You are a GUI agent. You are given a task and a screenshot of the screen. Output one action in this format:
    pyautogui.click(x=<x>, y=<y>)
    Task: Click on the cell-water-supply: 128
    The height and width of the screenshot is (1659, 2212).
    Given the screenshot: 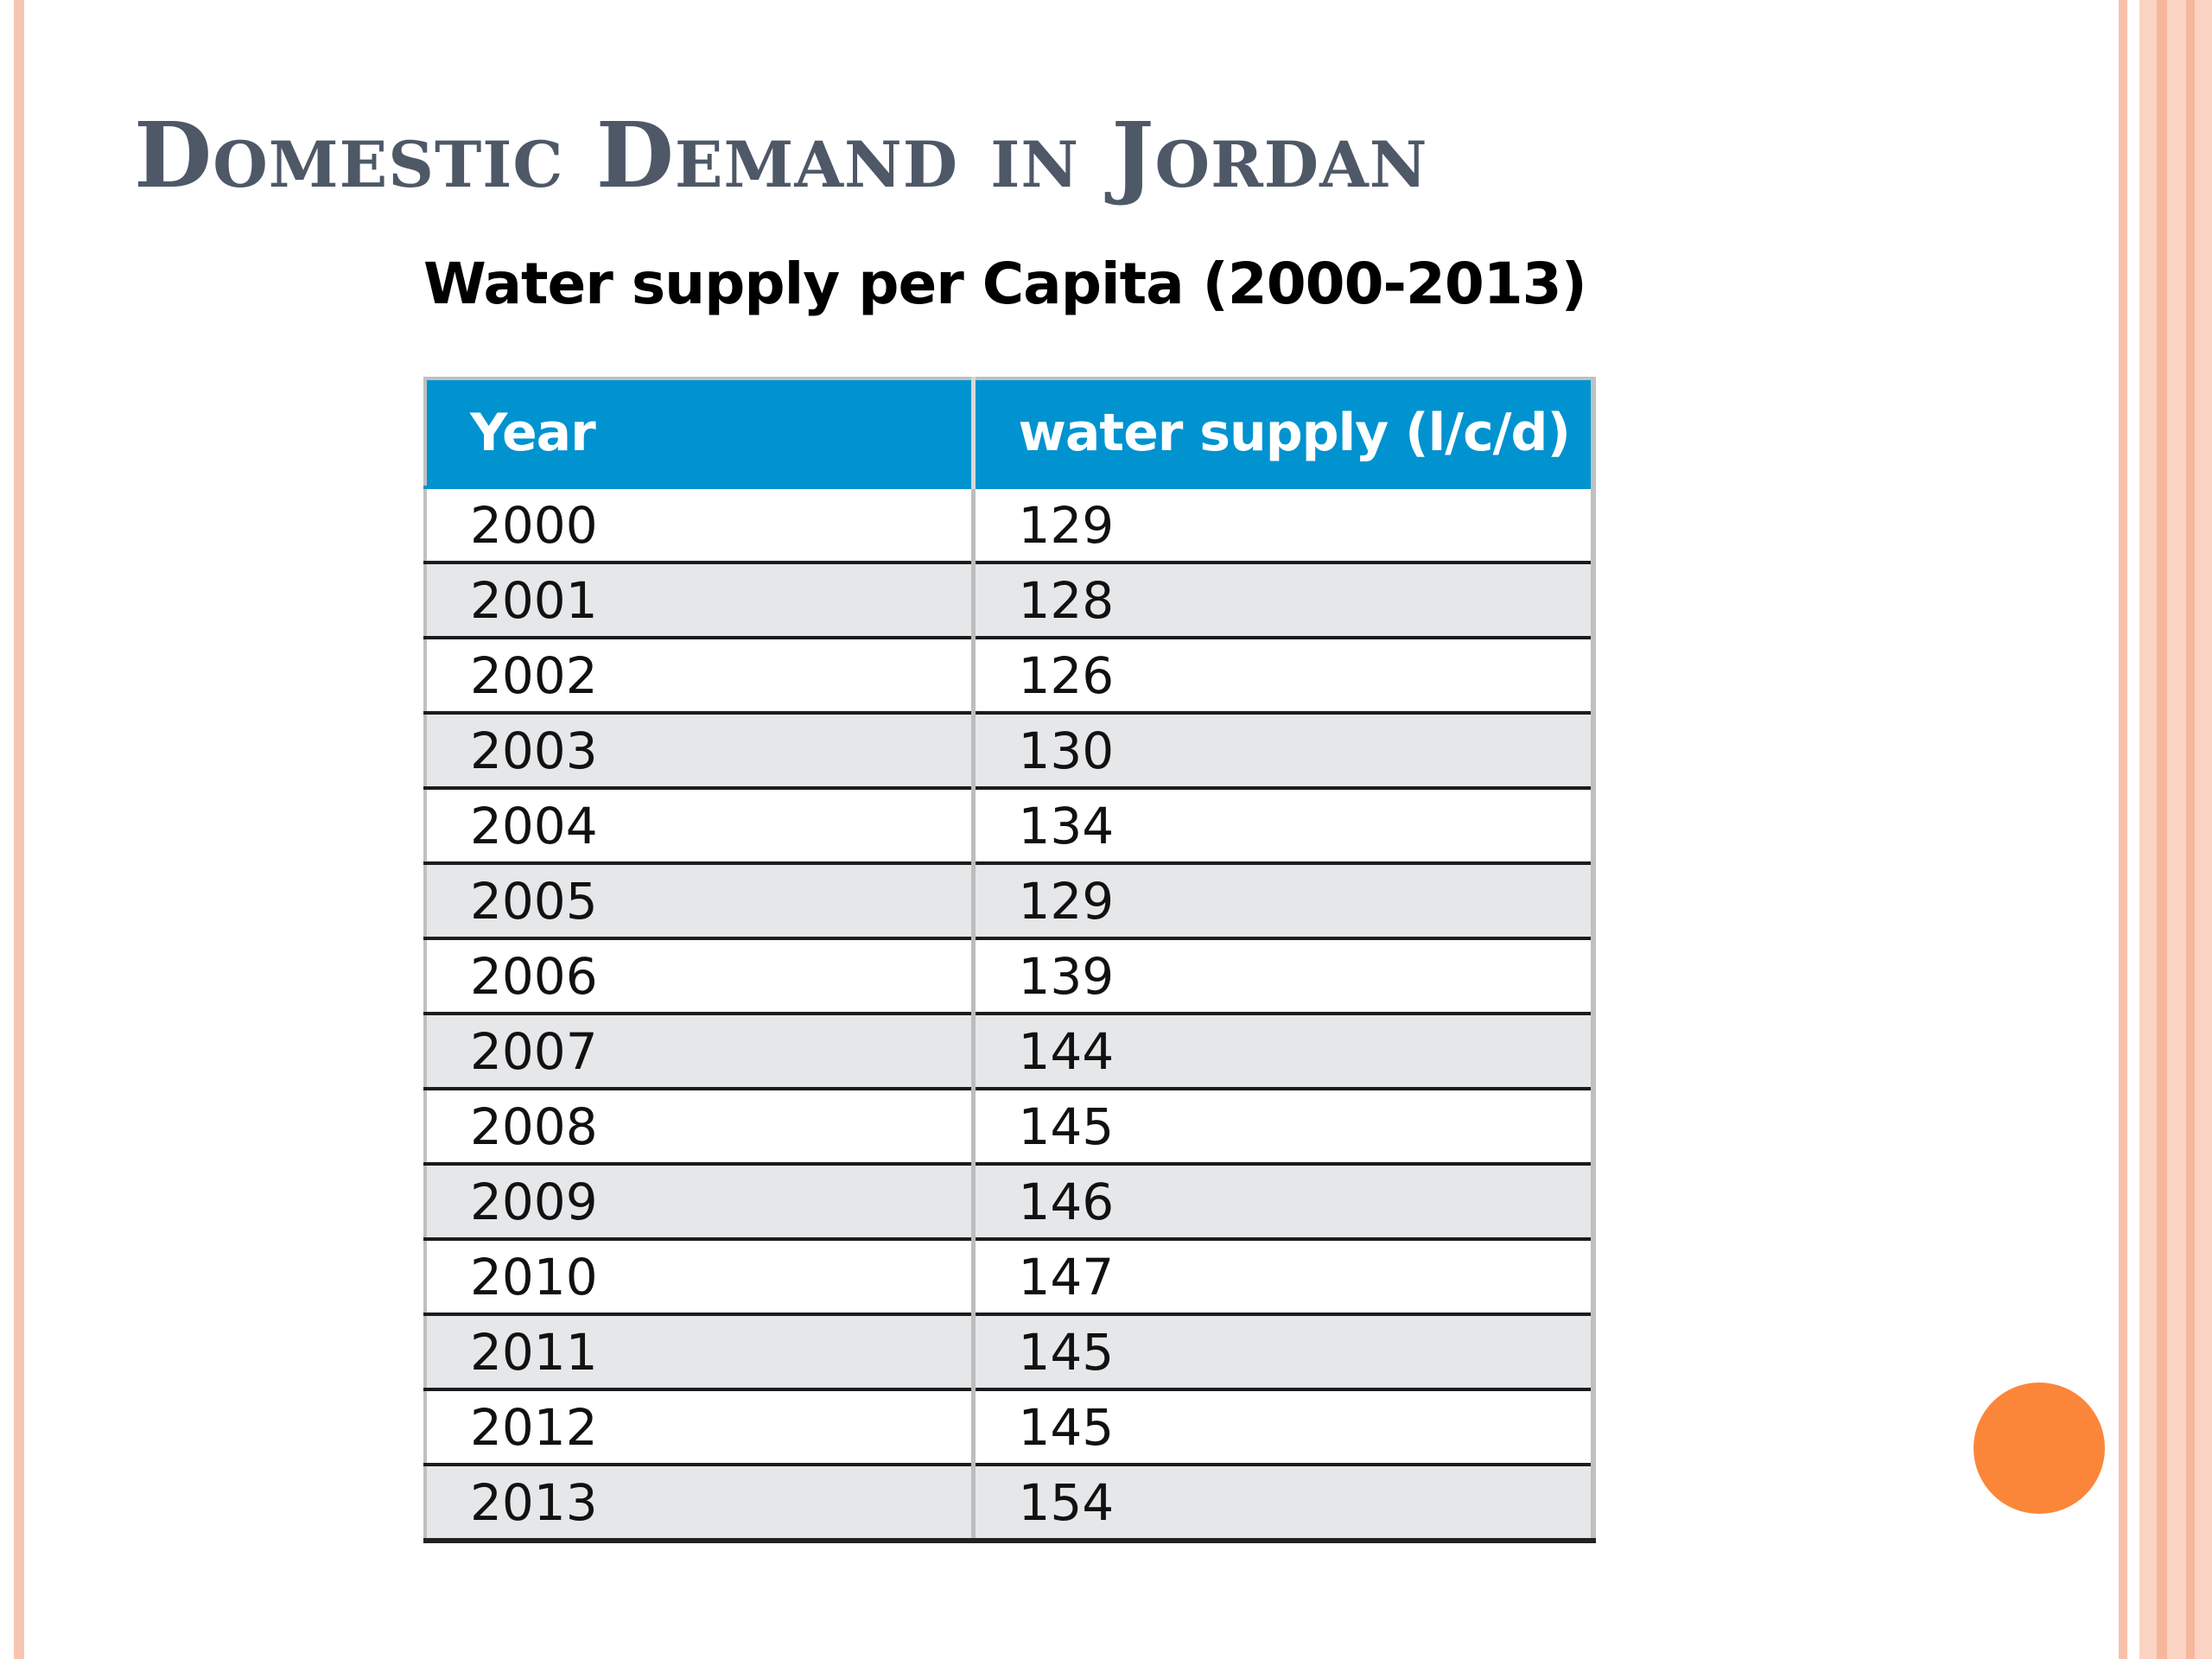 What is the action you would take?
    pyautogui.click(x=1281, y=599)
    